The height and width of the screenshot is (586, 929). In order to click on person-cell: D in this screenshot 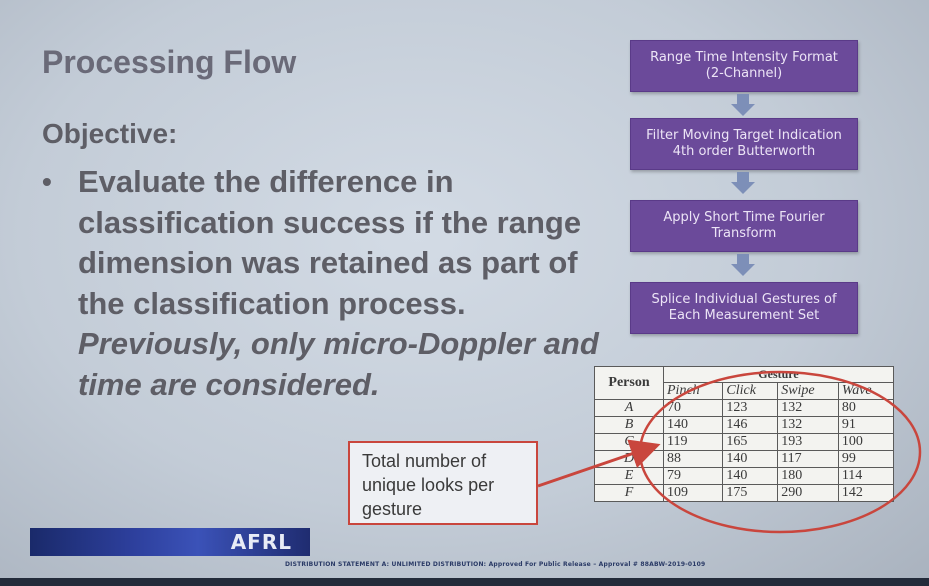, I will do `click(629, 459)`.